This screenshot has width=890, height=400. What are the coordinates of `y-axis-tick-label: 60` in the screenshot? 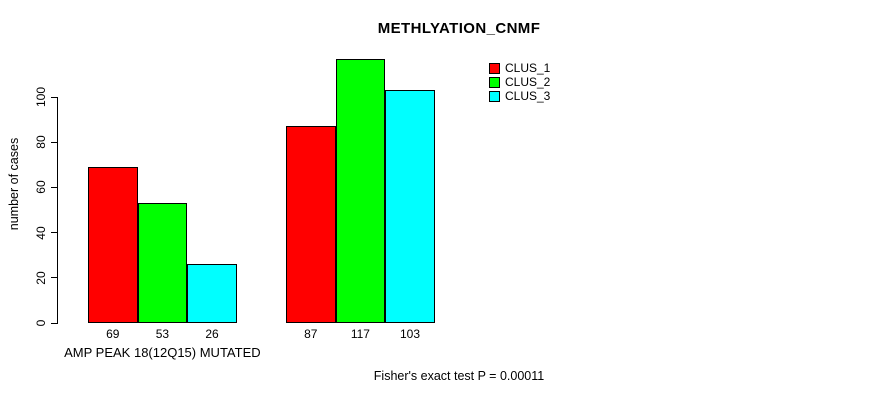 It's located at (41, 187).